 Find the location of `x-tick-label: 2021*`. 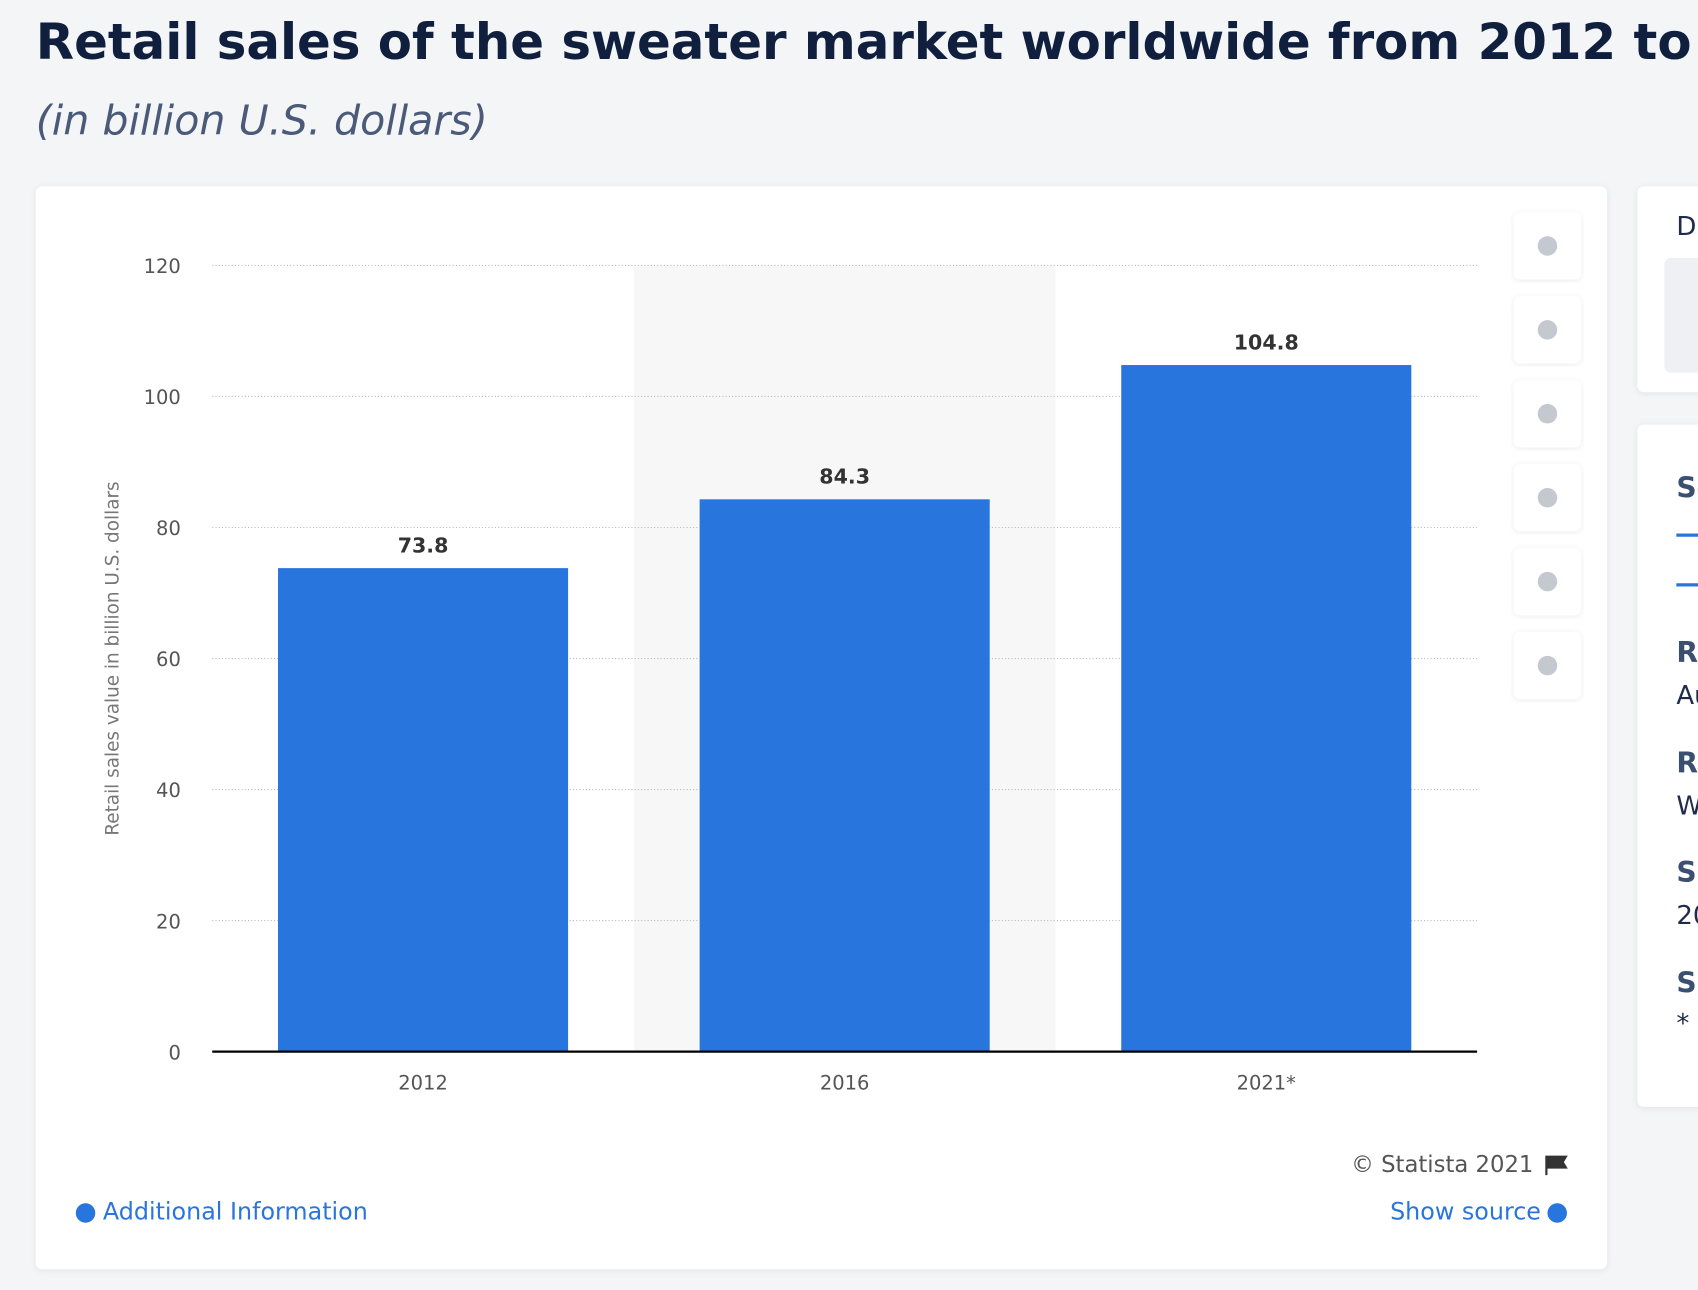

x-tick-label: 2021* is located at coordinates (1267, 1083).